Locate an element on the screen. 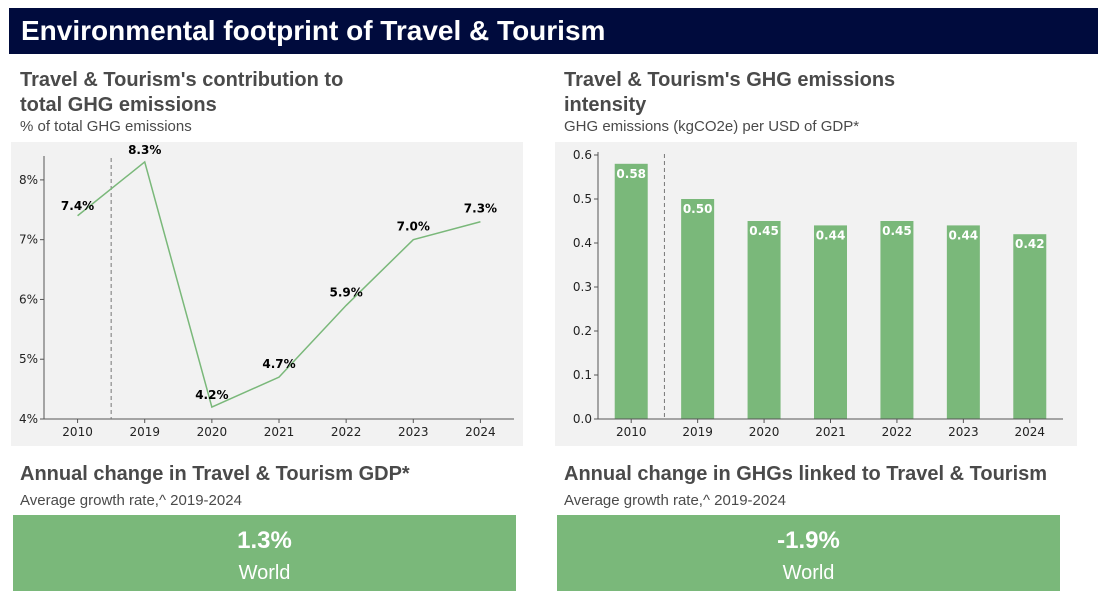 The image size is (1108, 601). bar-value-label: 0.50 is located at coordinates (698, 209).